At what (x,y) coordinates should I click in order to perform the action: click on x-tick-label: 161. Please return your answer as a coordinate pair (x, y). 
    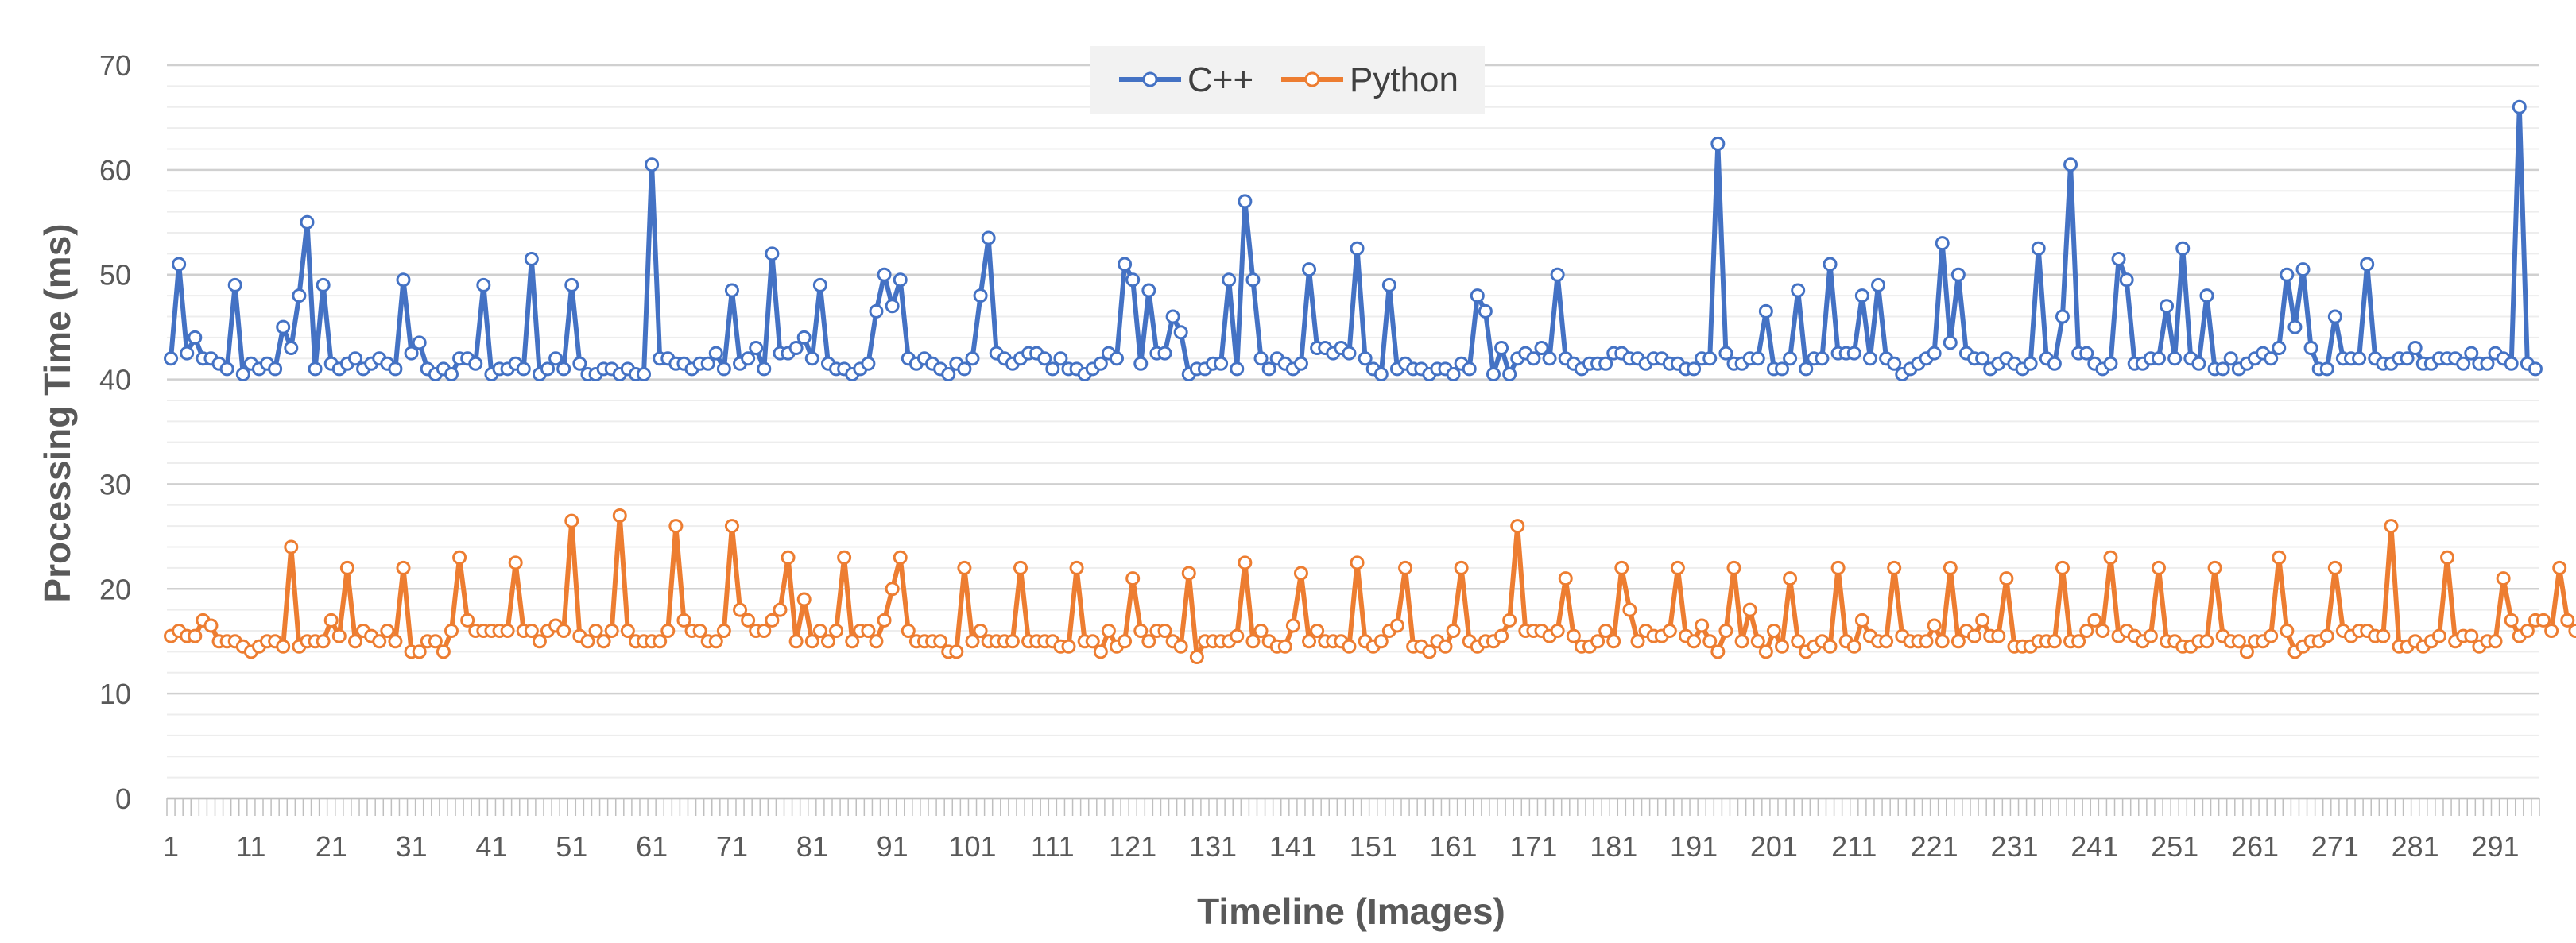
    Looking at the image, I should click on (1454, 847).